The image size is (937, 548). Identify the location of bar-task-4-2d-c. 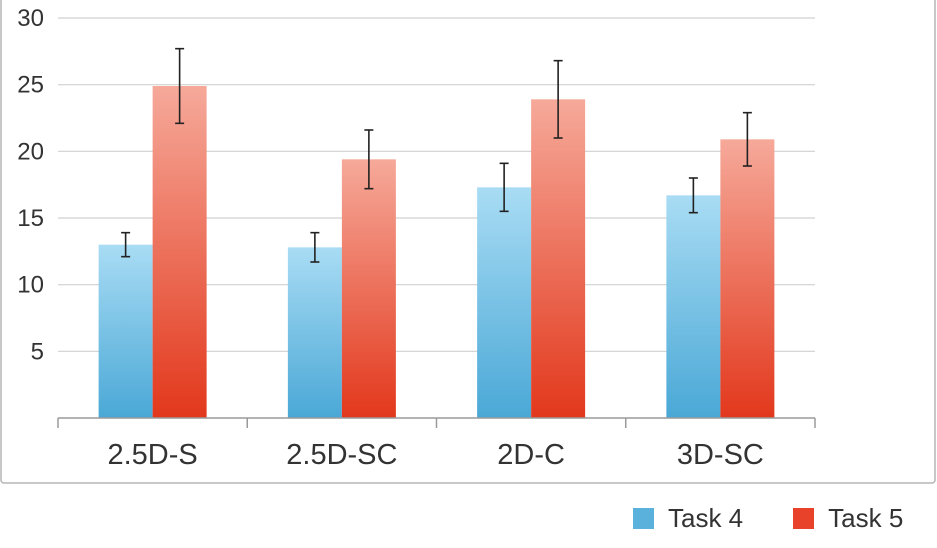
(504, 302).